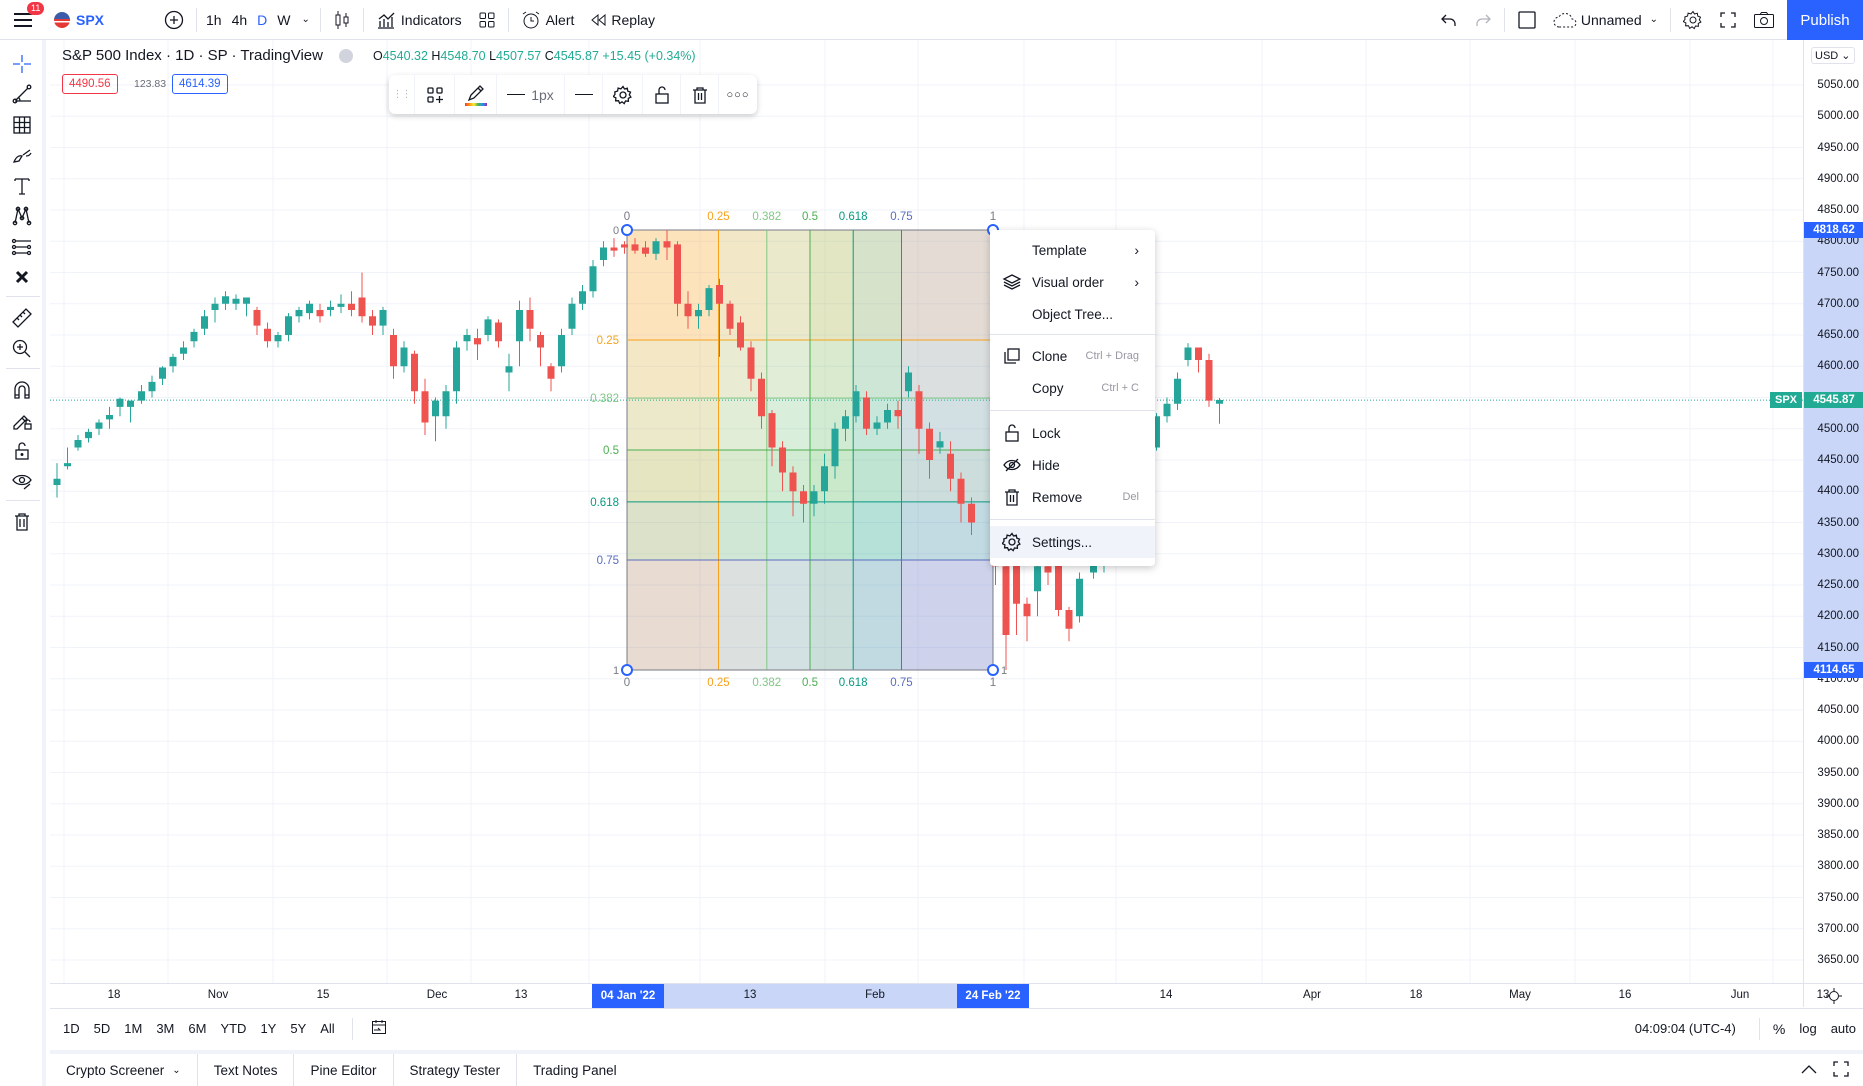  I want to click on price-label: 4400.00, so click(1838, 491).